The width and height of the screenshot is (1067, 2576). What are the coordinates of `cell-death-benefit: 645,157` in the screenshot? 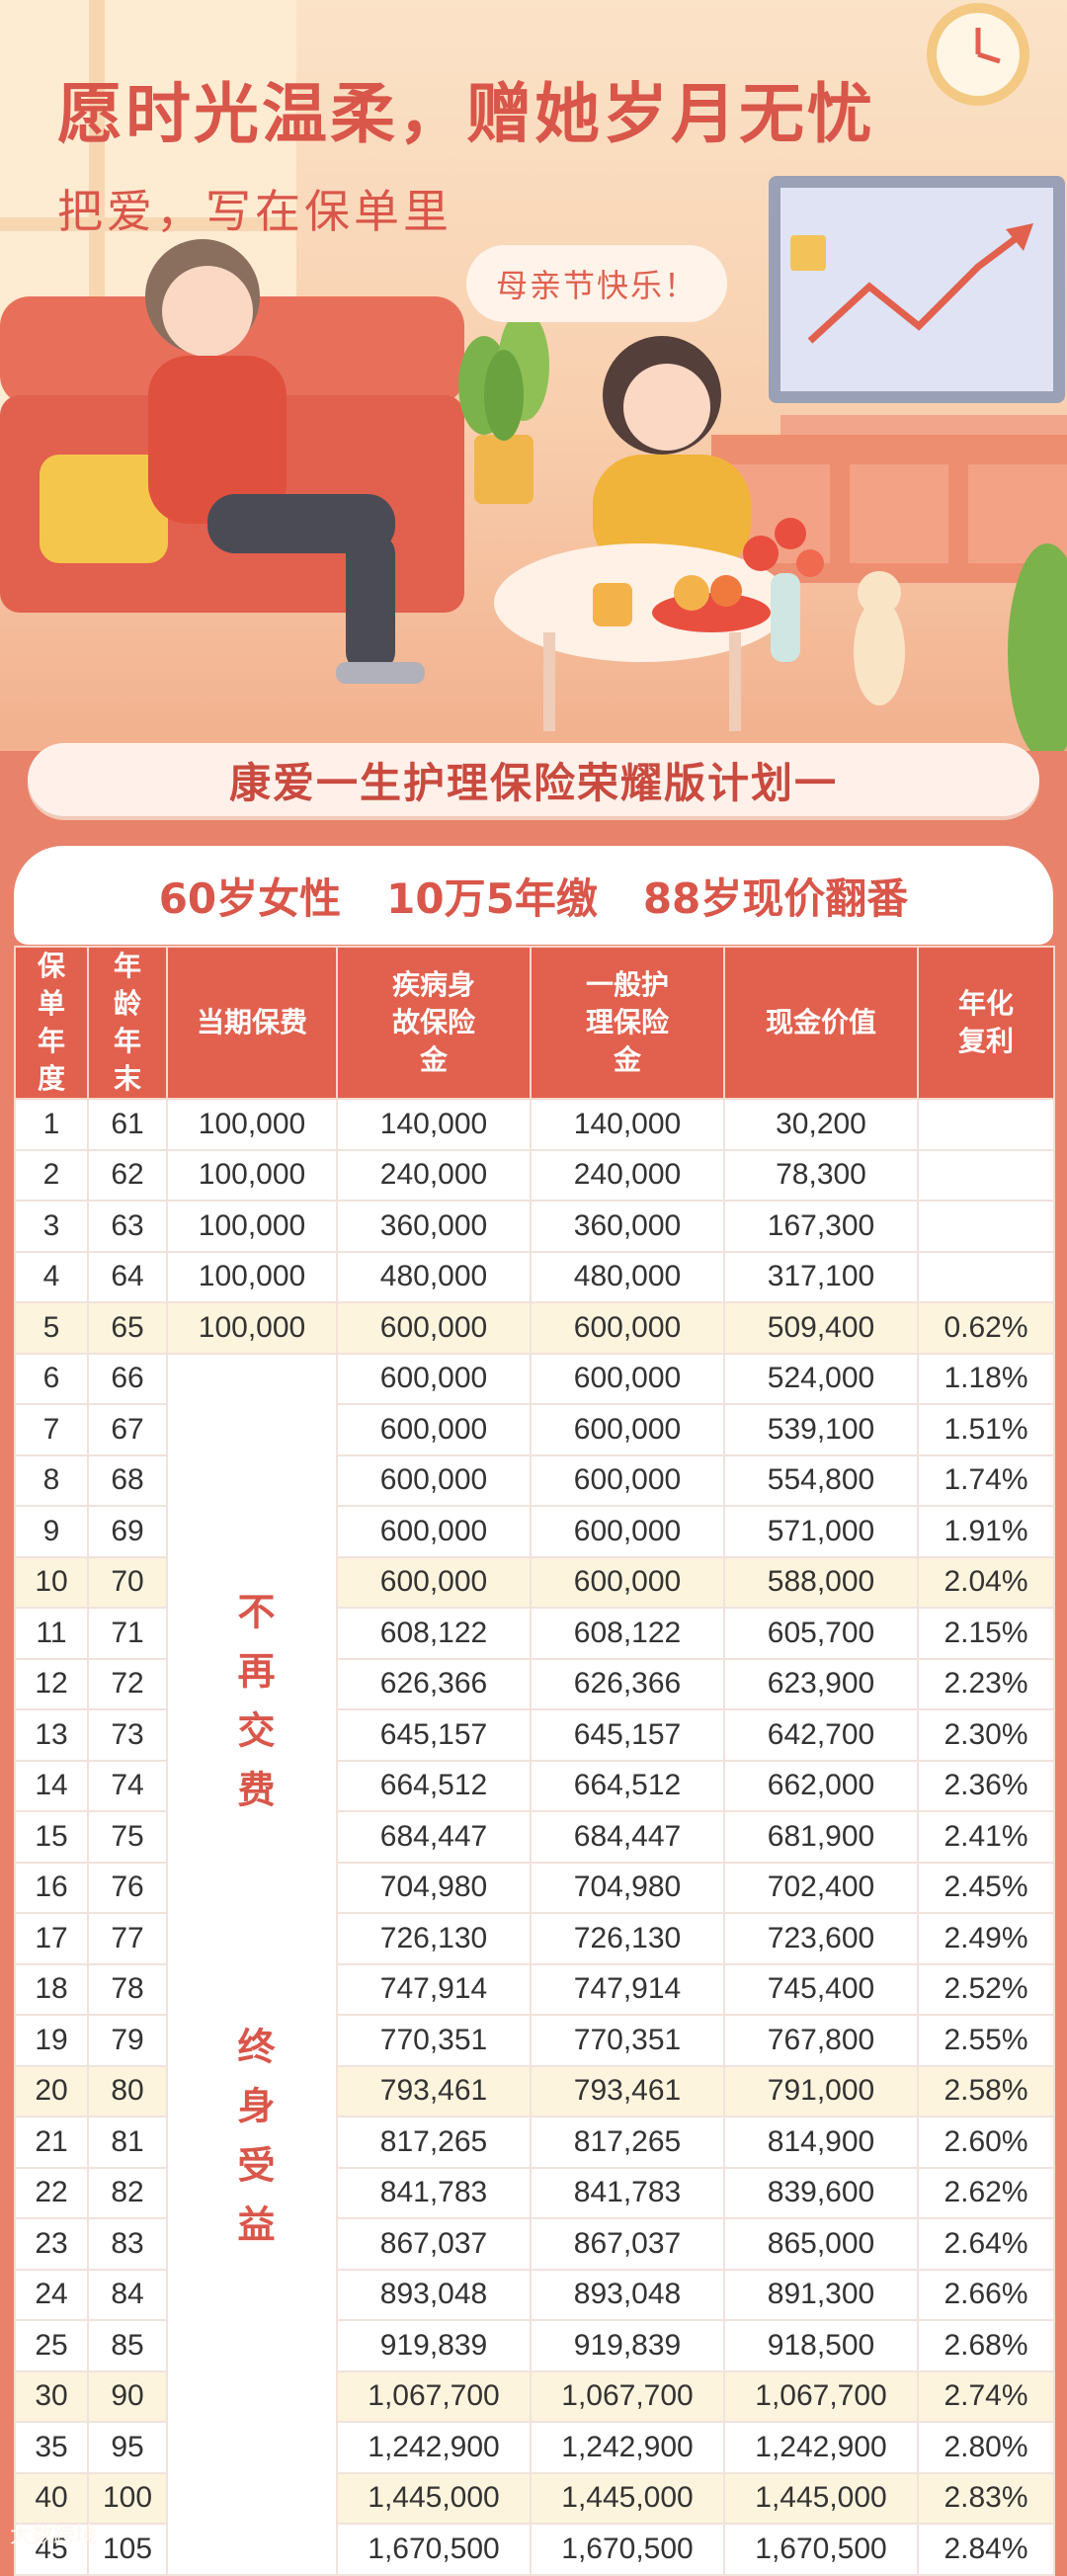 It's located at (434, 1735).